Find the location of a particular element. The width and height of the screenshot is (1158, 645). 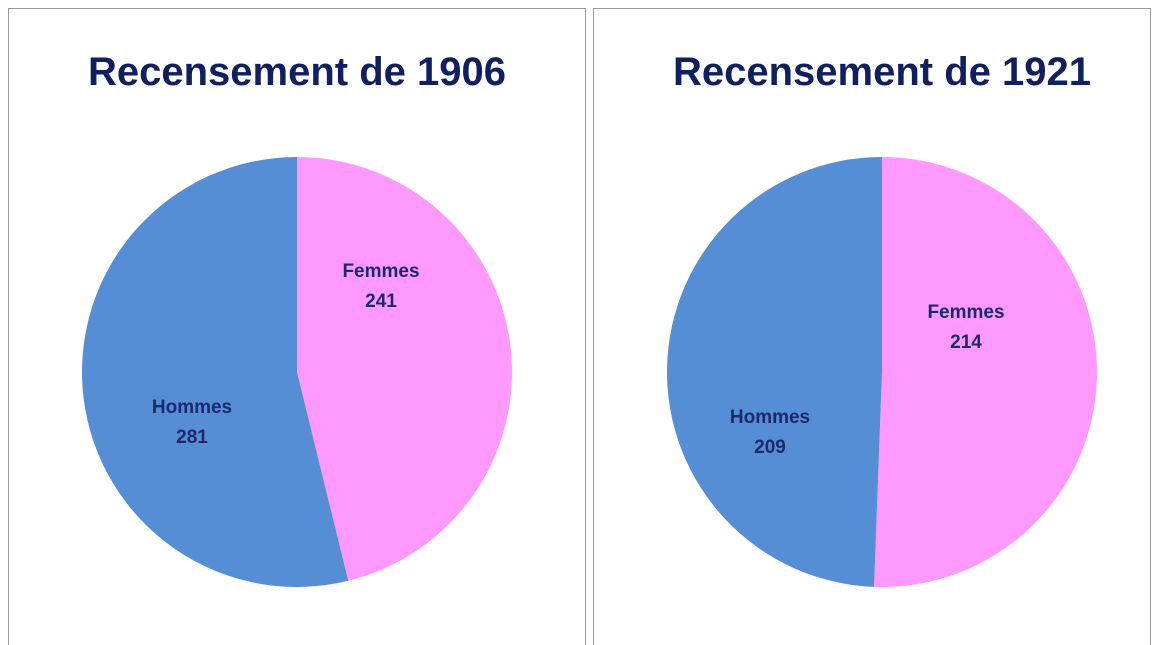

chart-title: Recensement de 1921 is located at coordinates (882, 72).